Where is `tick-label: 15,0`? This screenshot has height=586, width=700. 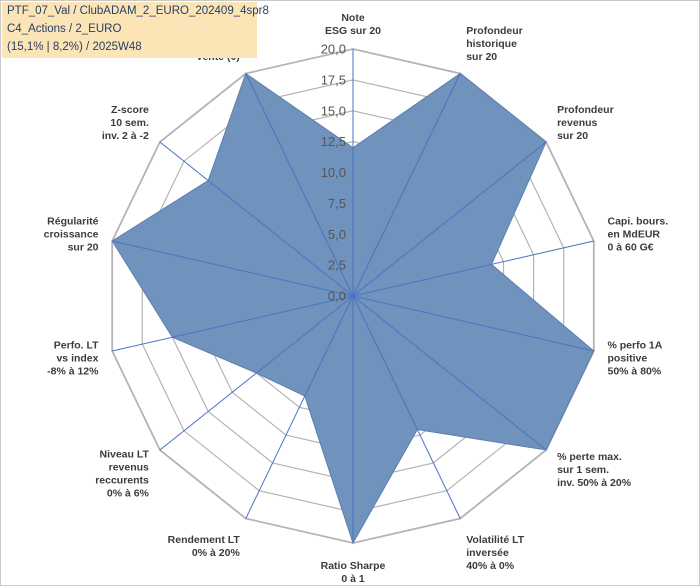 tick-label: 15,0 is located at coordinates (333, 110).